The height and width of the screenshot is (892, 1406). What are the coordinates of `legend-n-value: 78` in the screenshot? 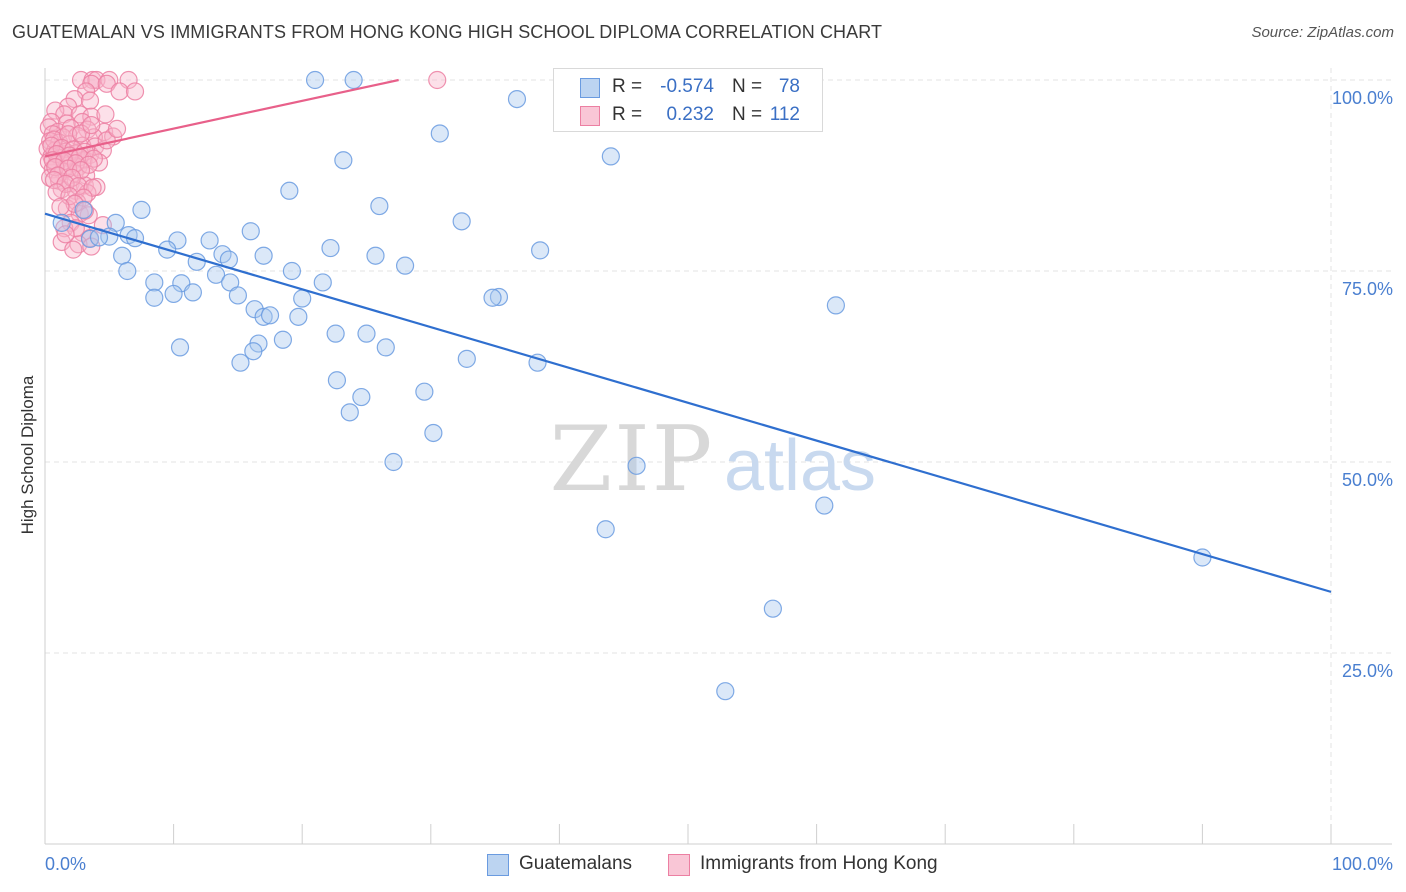 It's located at (789, 86).